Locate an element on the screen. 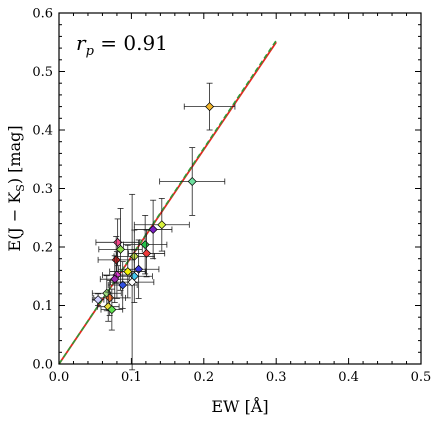 The height and width of the screenshot is (422, 436). annotation-value: = 0.91 is located at coordinates (131, 43).